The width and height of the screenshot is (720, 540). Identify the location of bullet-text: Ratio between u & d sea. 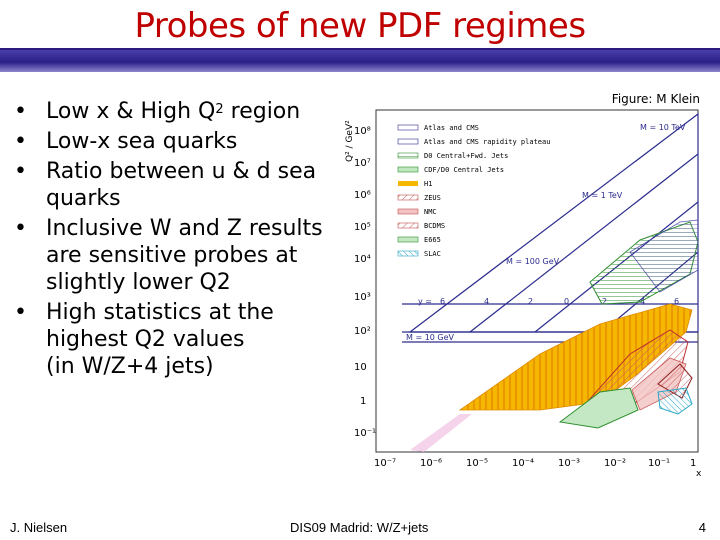
(181, 171).